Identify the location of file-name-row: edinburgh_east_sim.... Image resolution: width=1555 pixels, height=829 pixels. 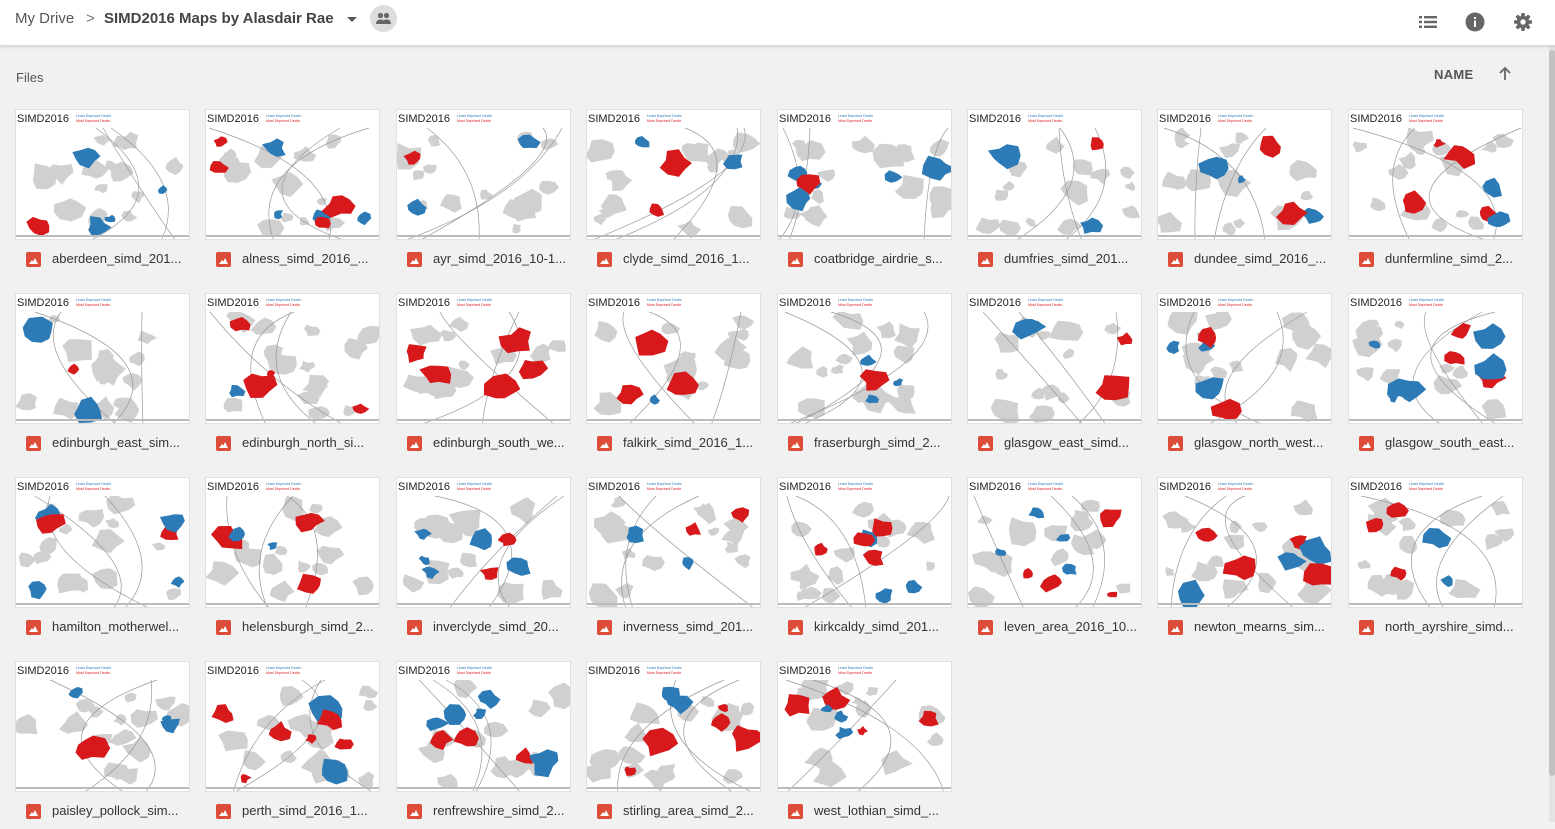
(102, 442).